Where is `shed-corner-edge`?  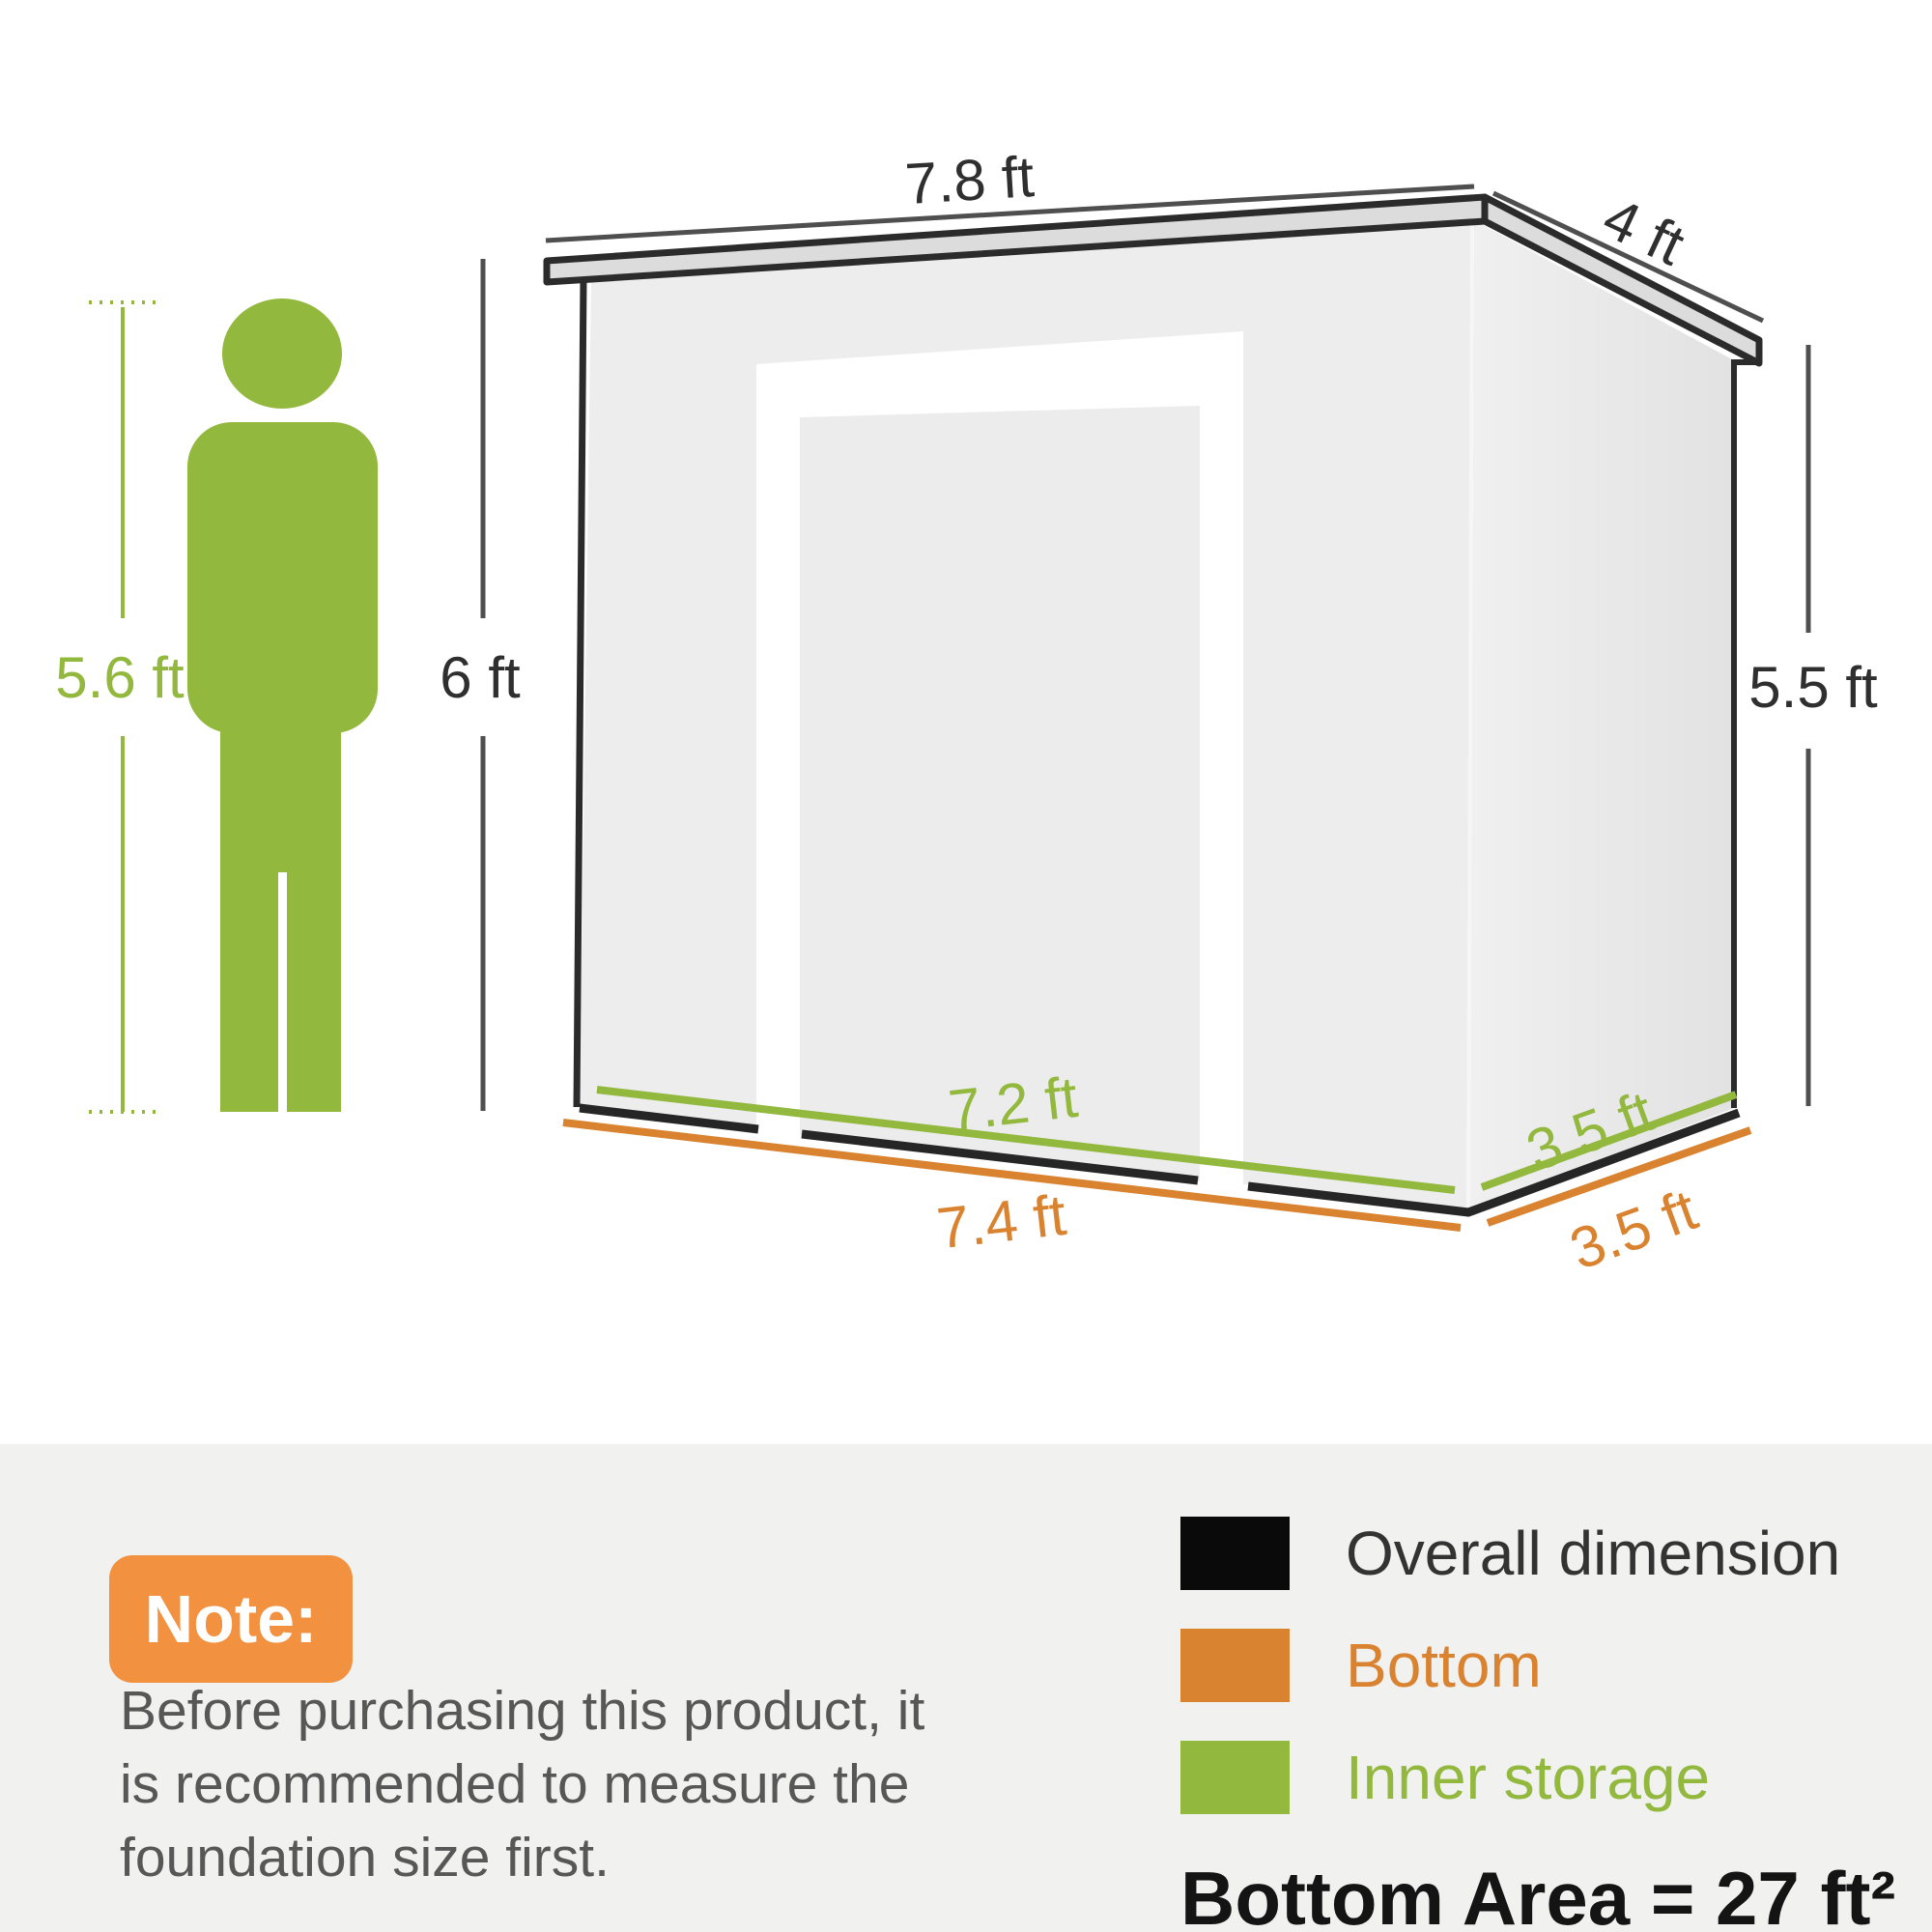
shed-corner-edge is located at coordinates (1470, 716).